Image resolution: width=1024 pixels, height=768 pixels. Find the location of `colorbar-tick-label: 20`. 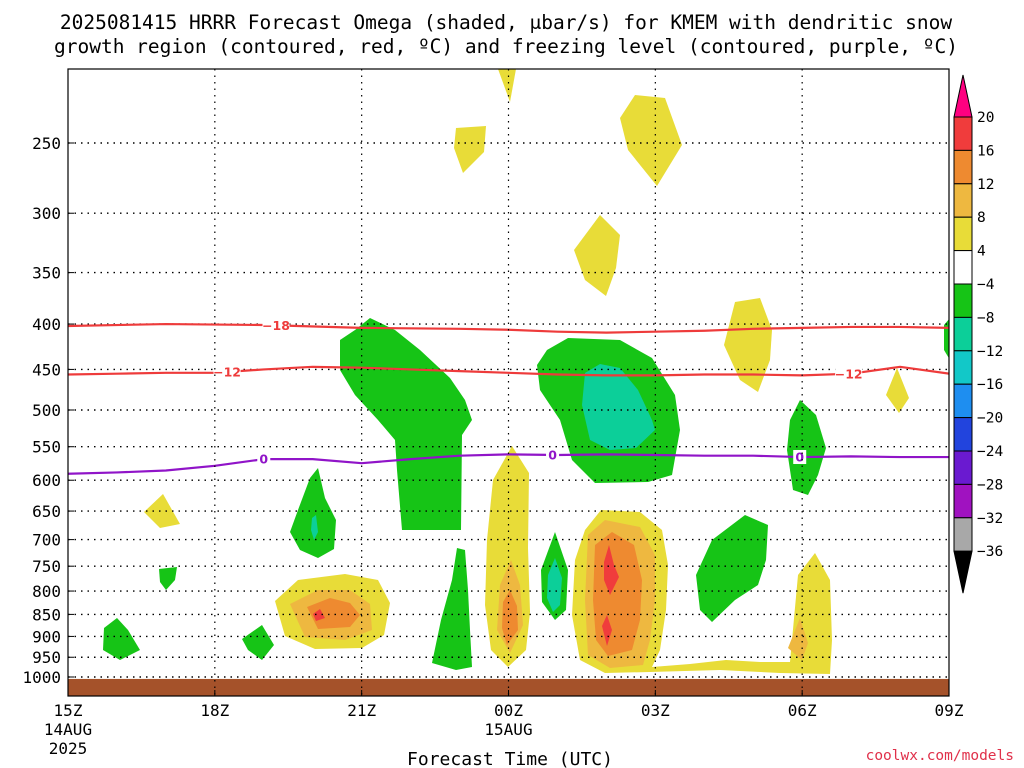

colorbar-tick-label: 20 is located at coordinates (985, 118).